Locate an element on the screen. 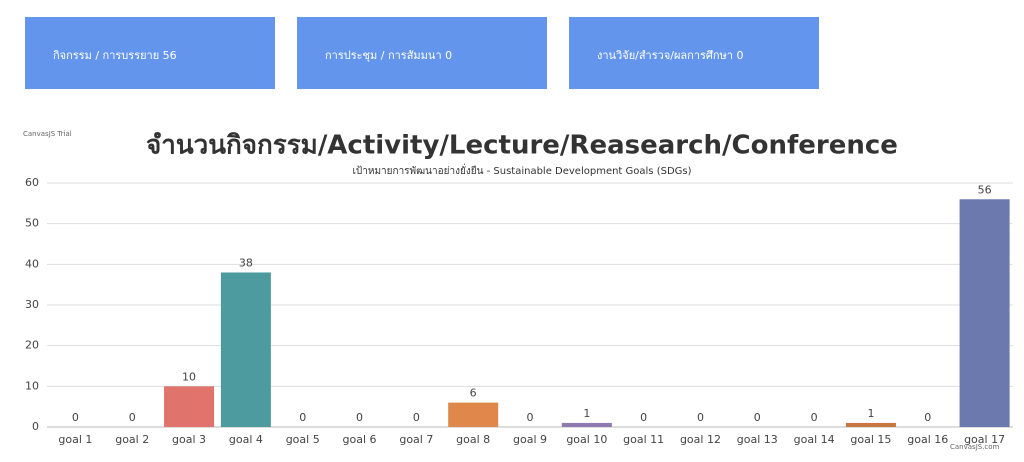  y-tick-label: 50 is located at coordinates (32, 223).